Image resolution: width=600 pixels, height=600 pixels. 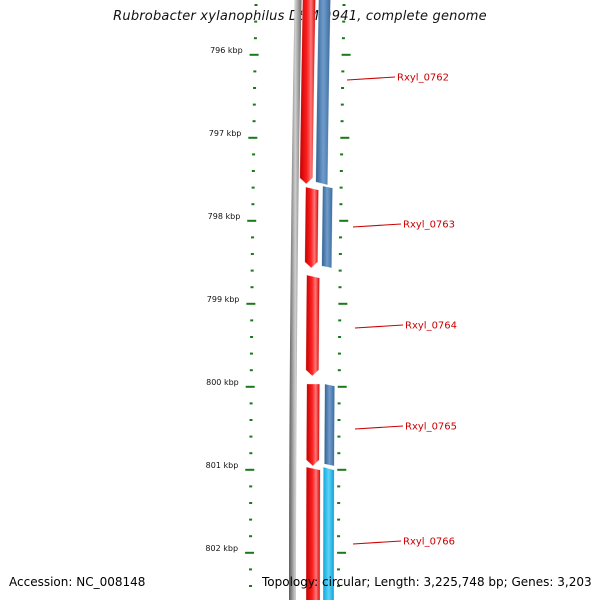 I want to click on kbp-label: 800 kbp, so click(x=222, y=382).